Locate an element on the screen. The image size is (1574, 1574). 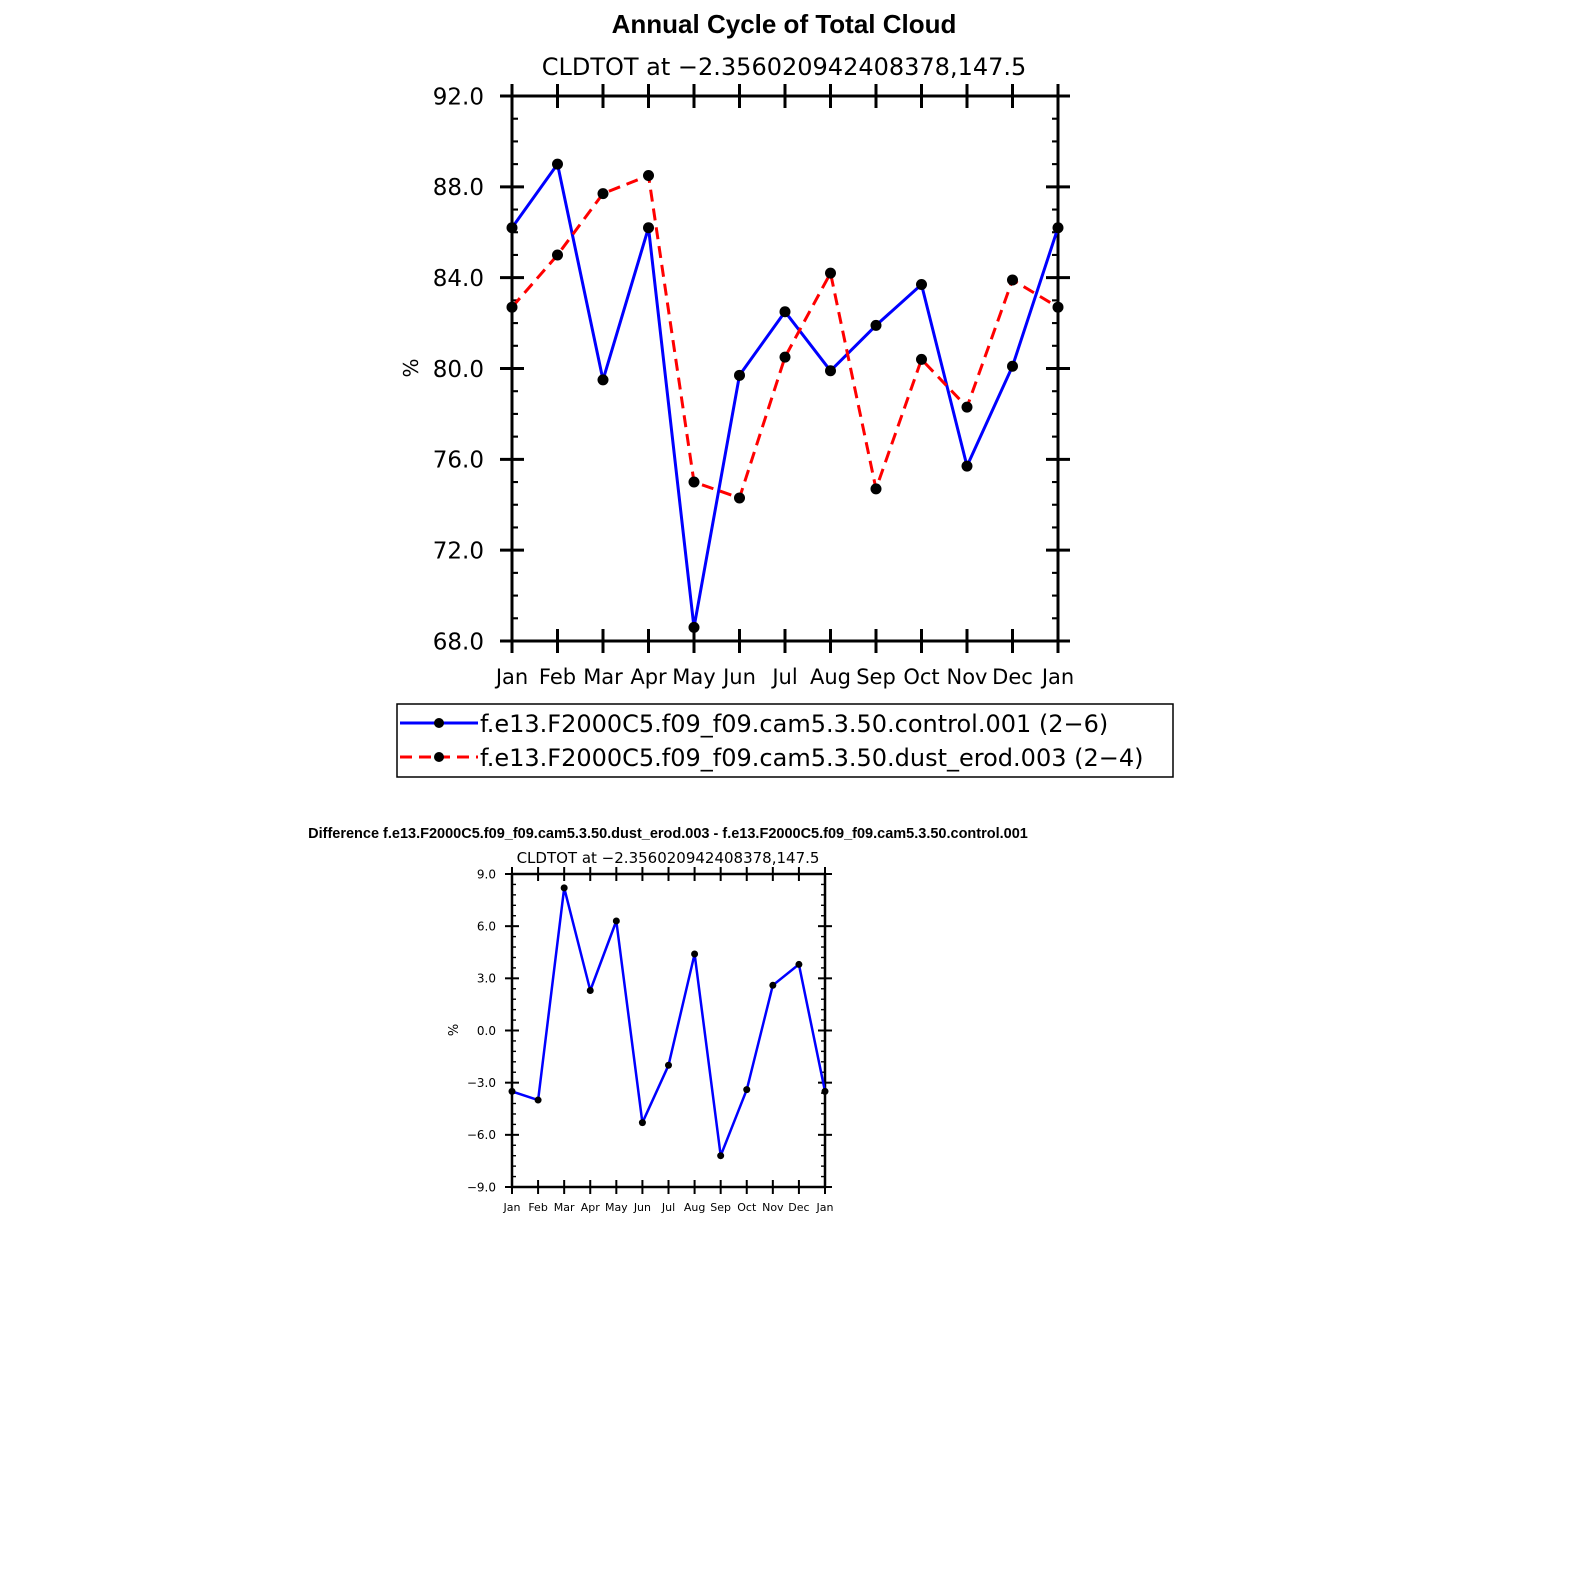
y-tick-label: −9.0 is located at coordinates (481, 1187).